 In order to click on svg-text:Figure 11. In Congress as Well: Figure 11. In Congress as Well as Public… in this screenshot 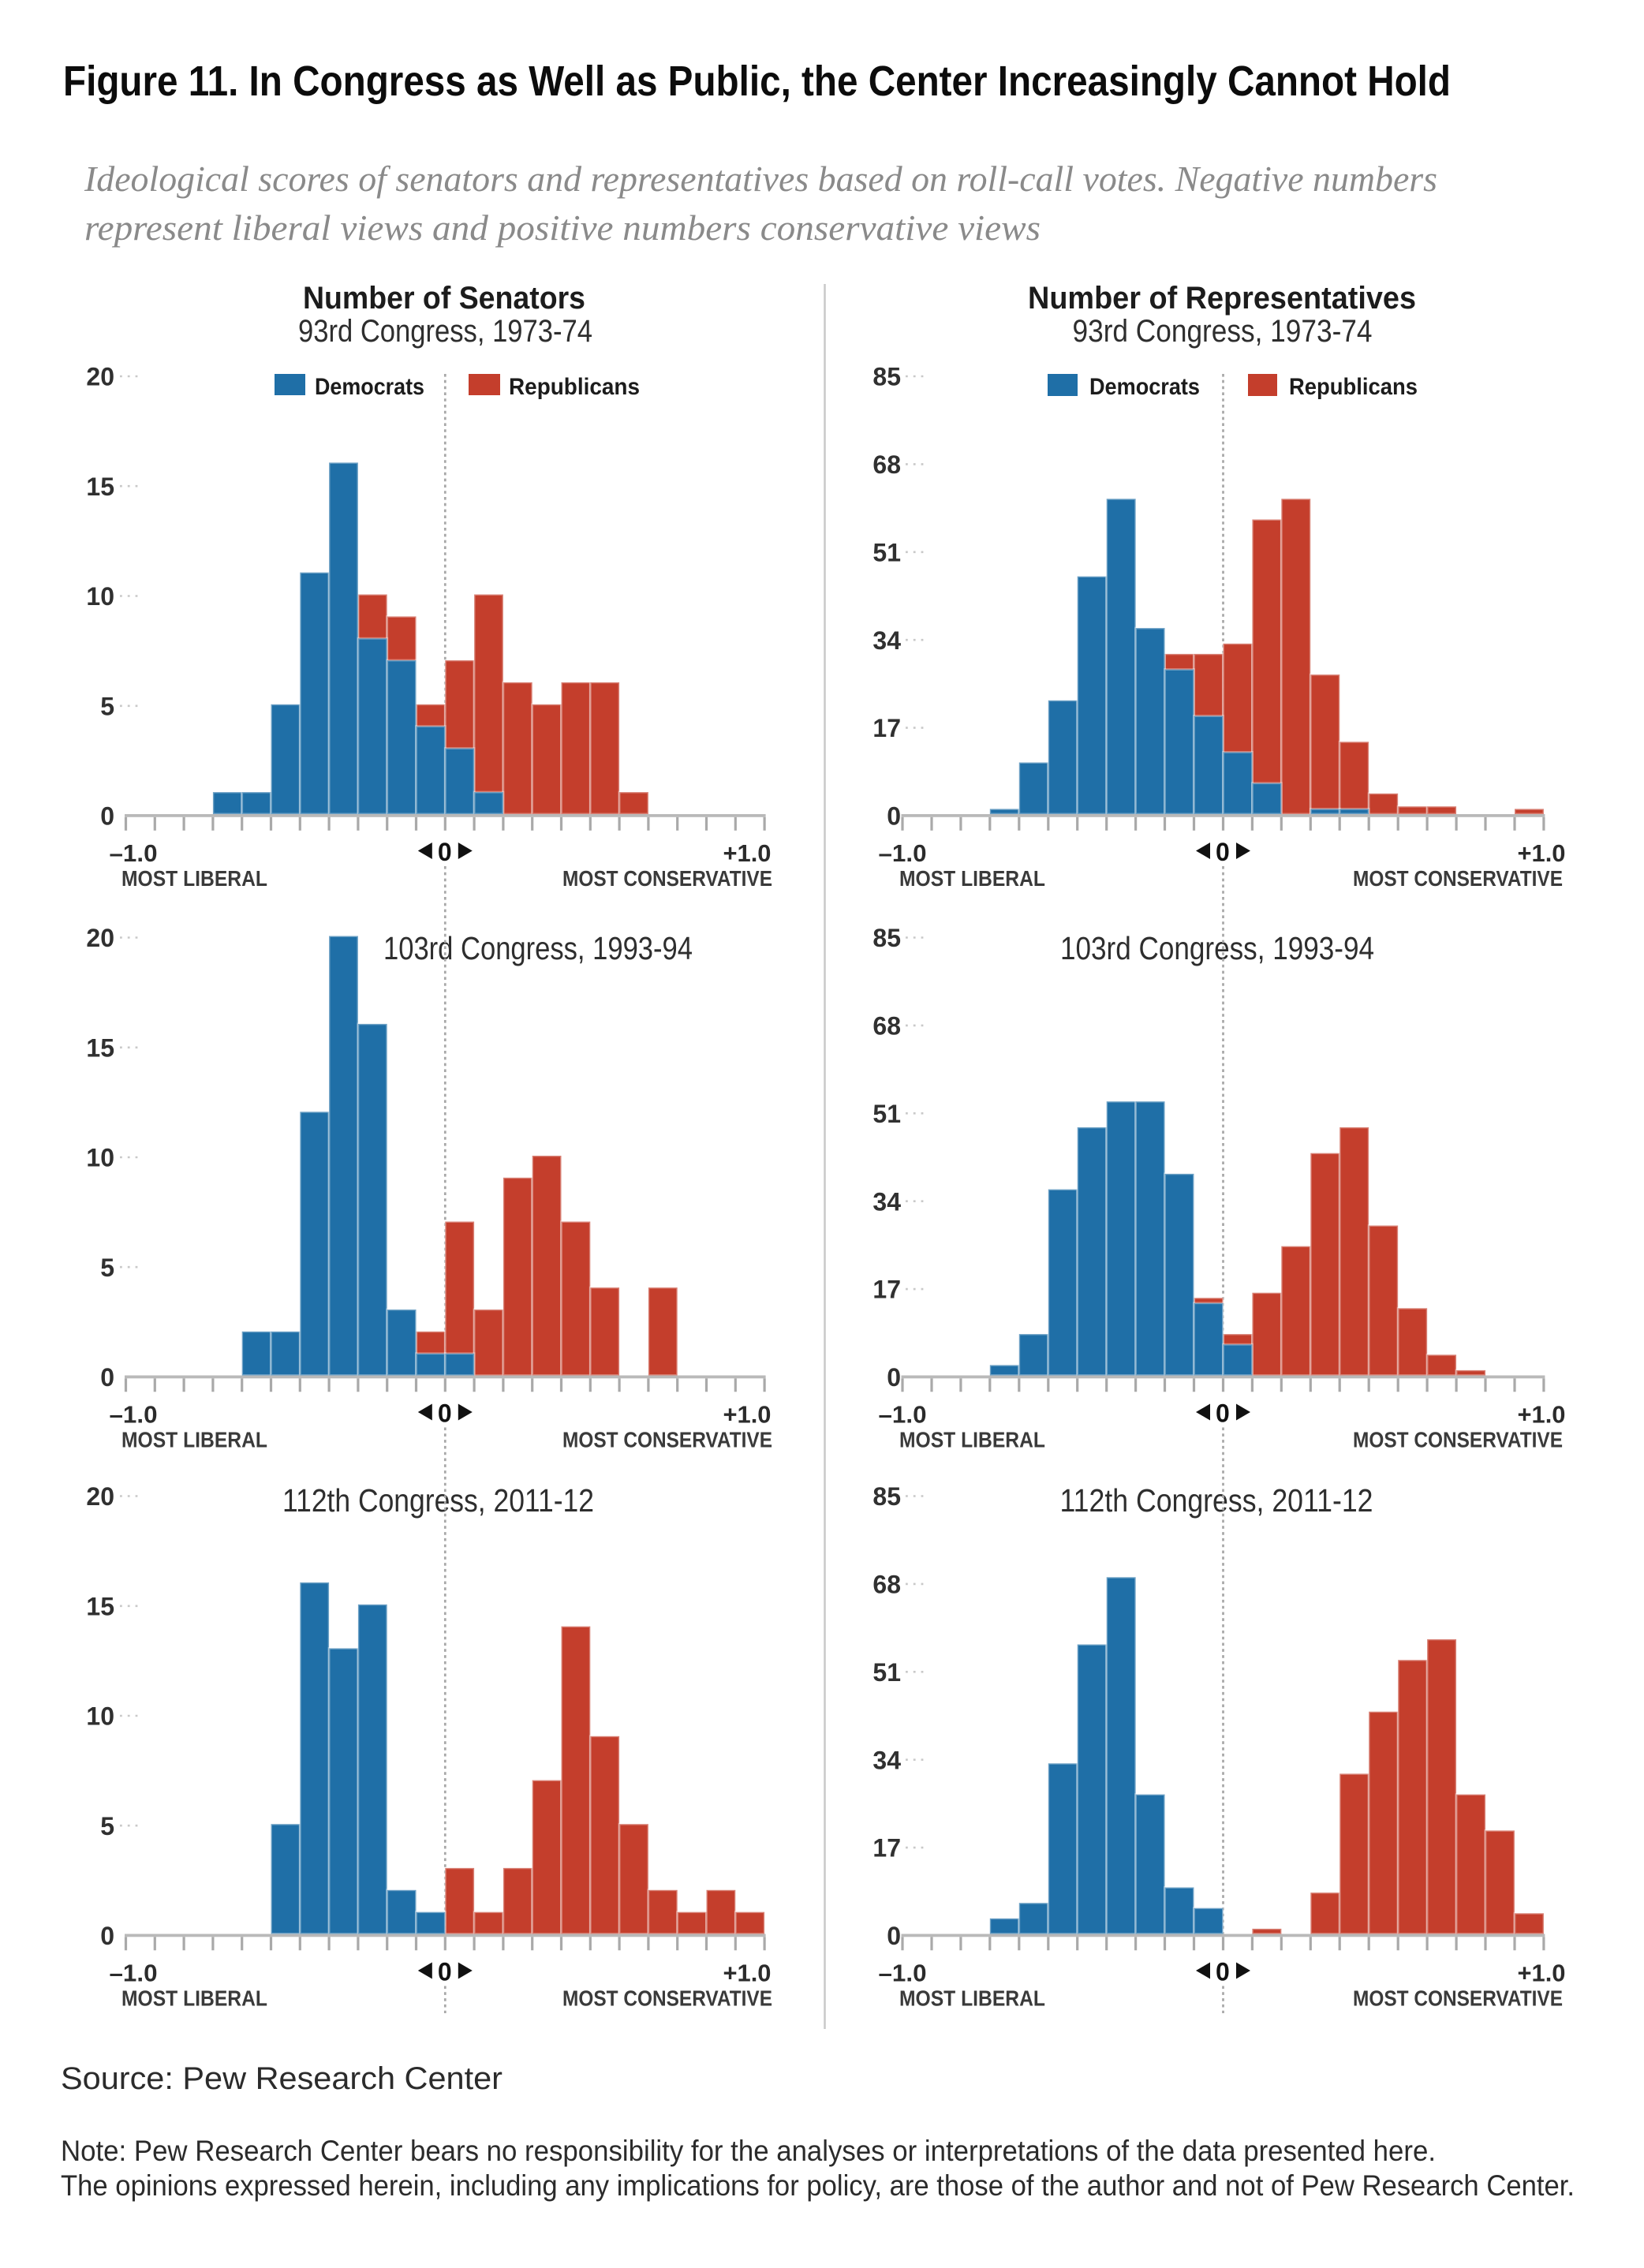, I will do `click(757, 81)`.